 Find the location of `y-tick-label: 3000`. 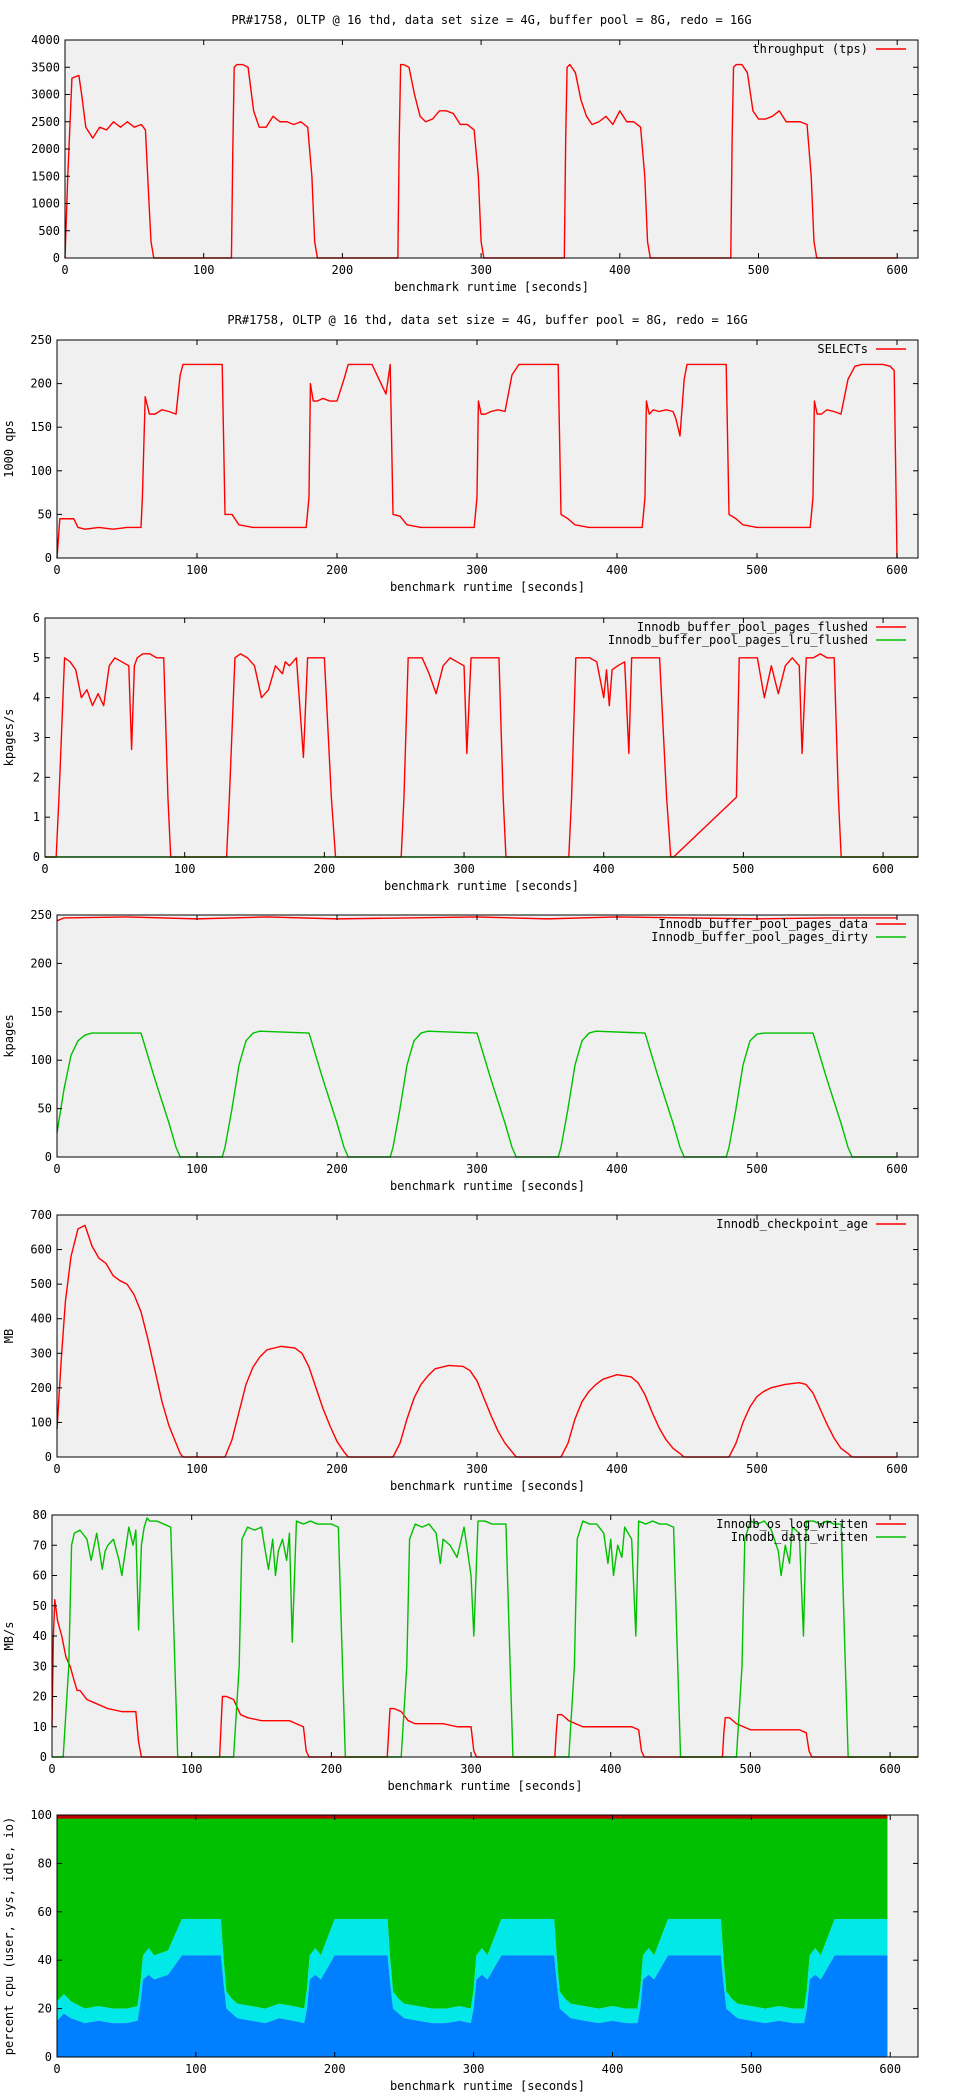

y-tick-label: 3000 is located at coordinates (45, 95).